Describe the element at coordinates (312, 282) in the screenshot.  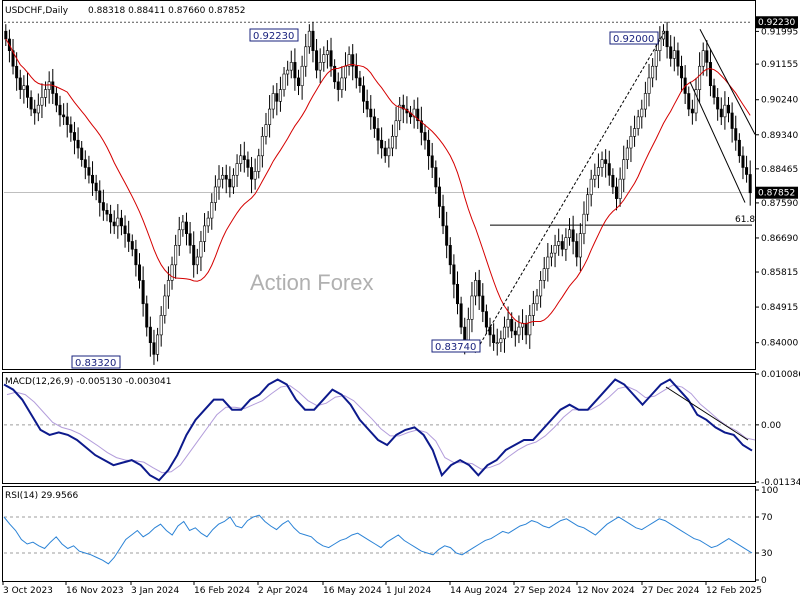
I see `watermark: Action Forex` at that location.